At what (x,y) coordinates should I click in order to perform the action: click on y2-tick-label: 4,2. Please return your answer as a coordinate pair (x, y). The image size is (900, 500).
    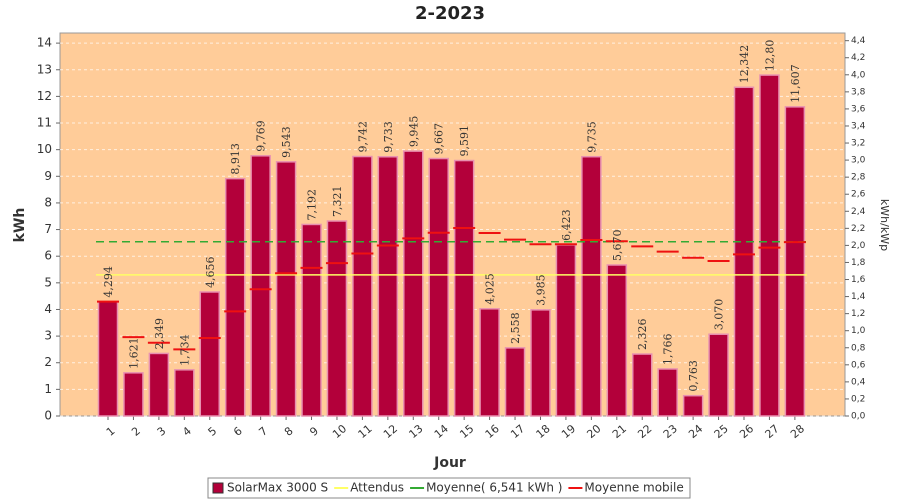
    Looking at the image, I should click on (858, 58).